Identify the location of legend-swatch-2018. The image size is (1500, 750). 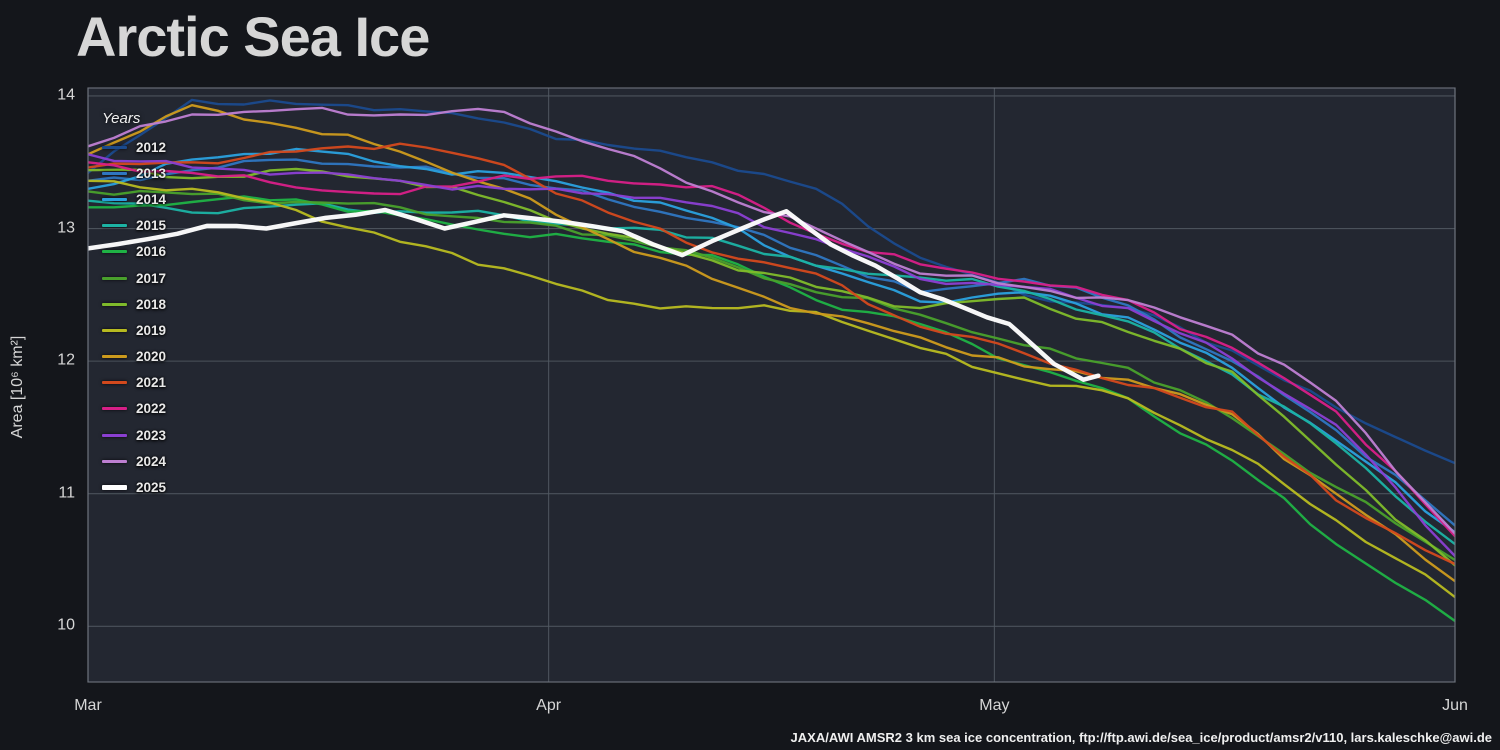
(114, 304).